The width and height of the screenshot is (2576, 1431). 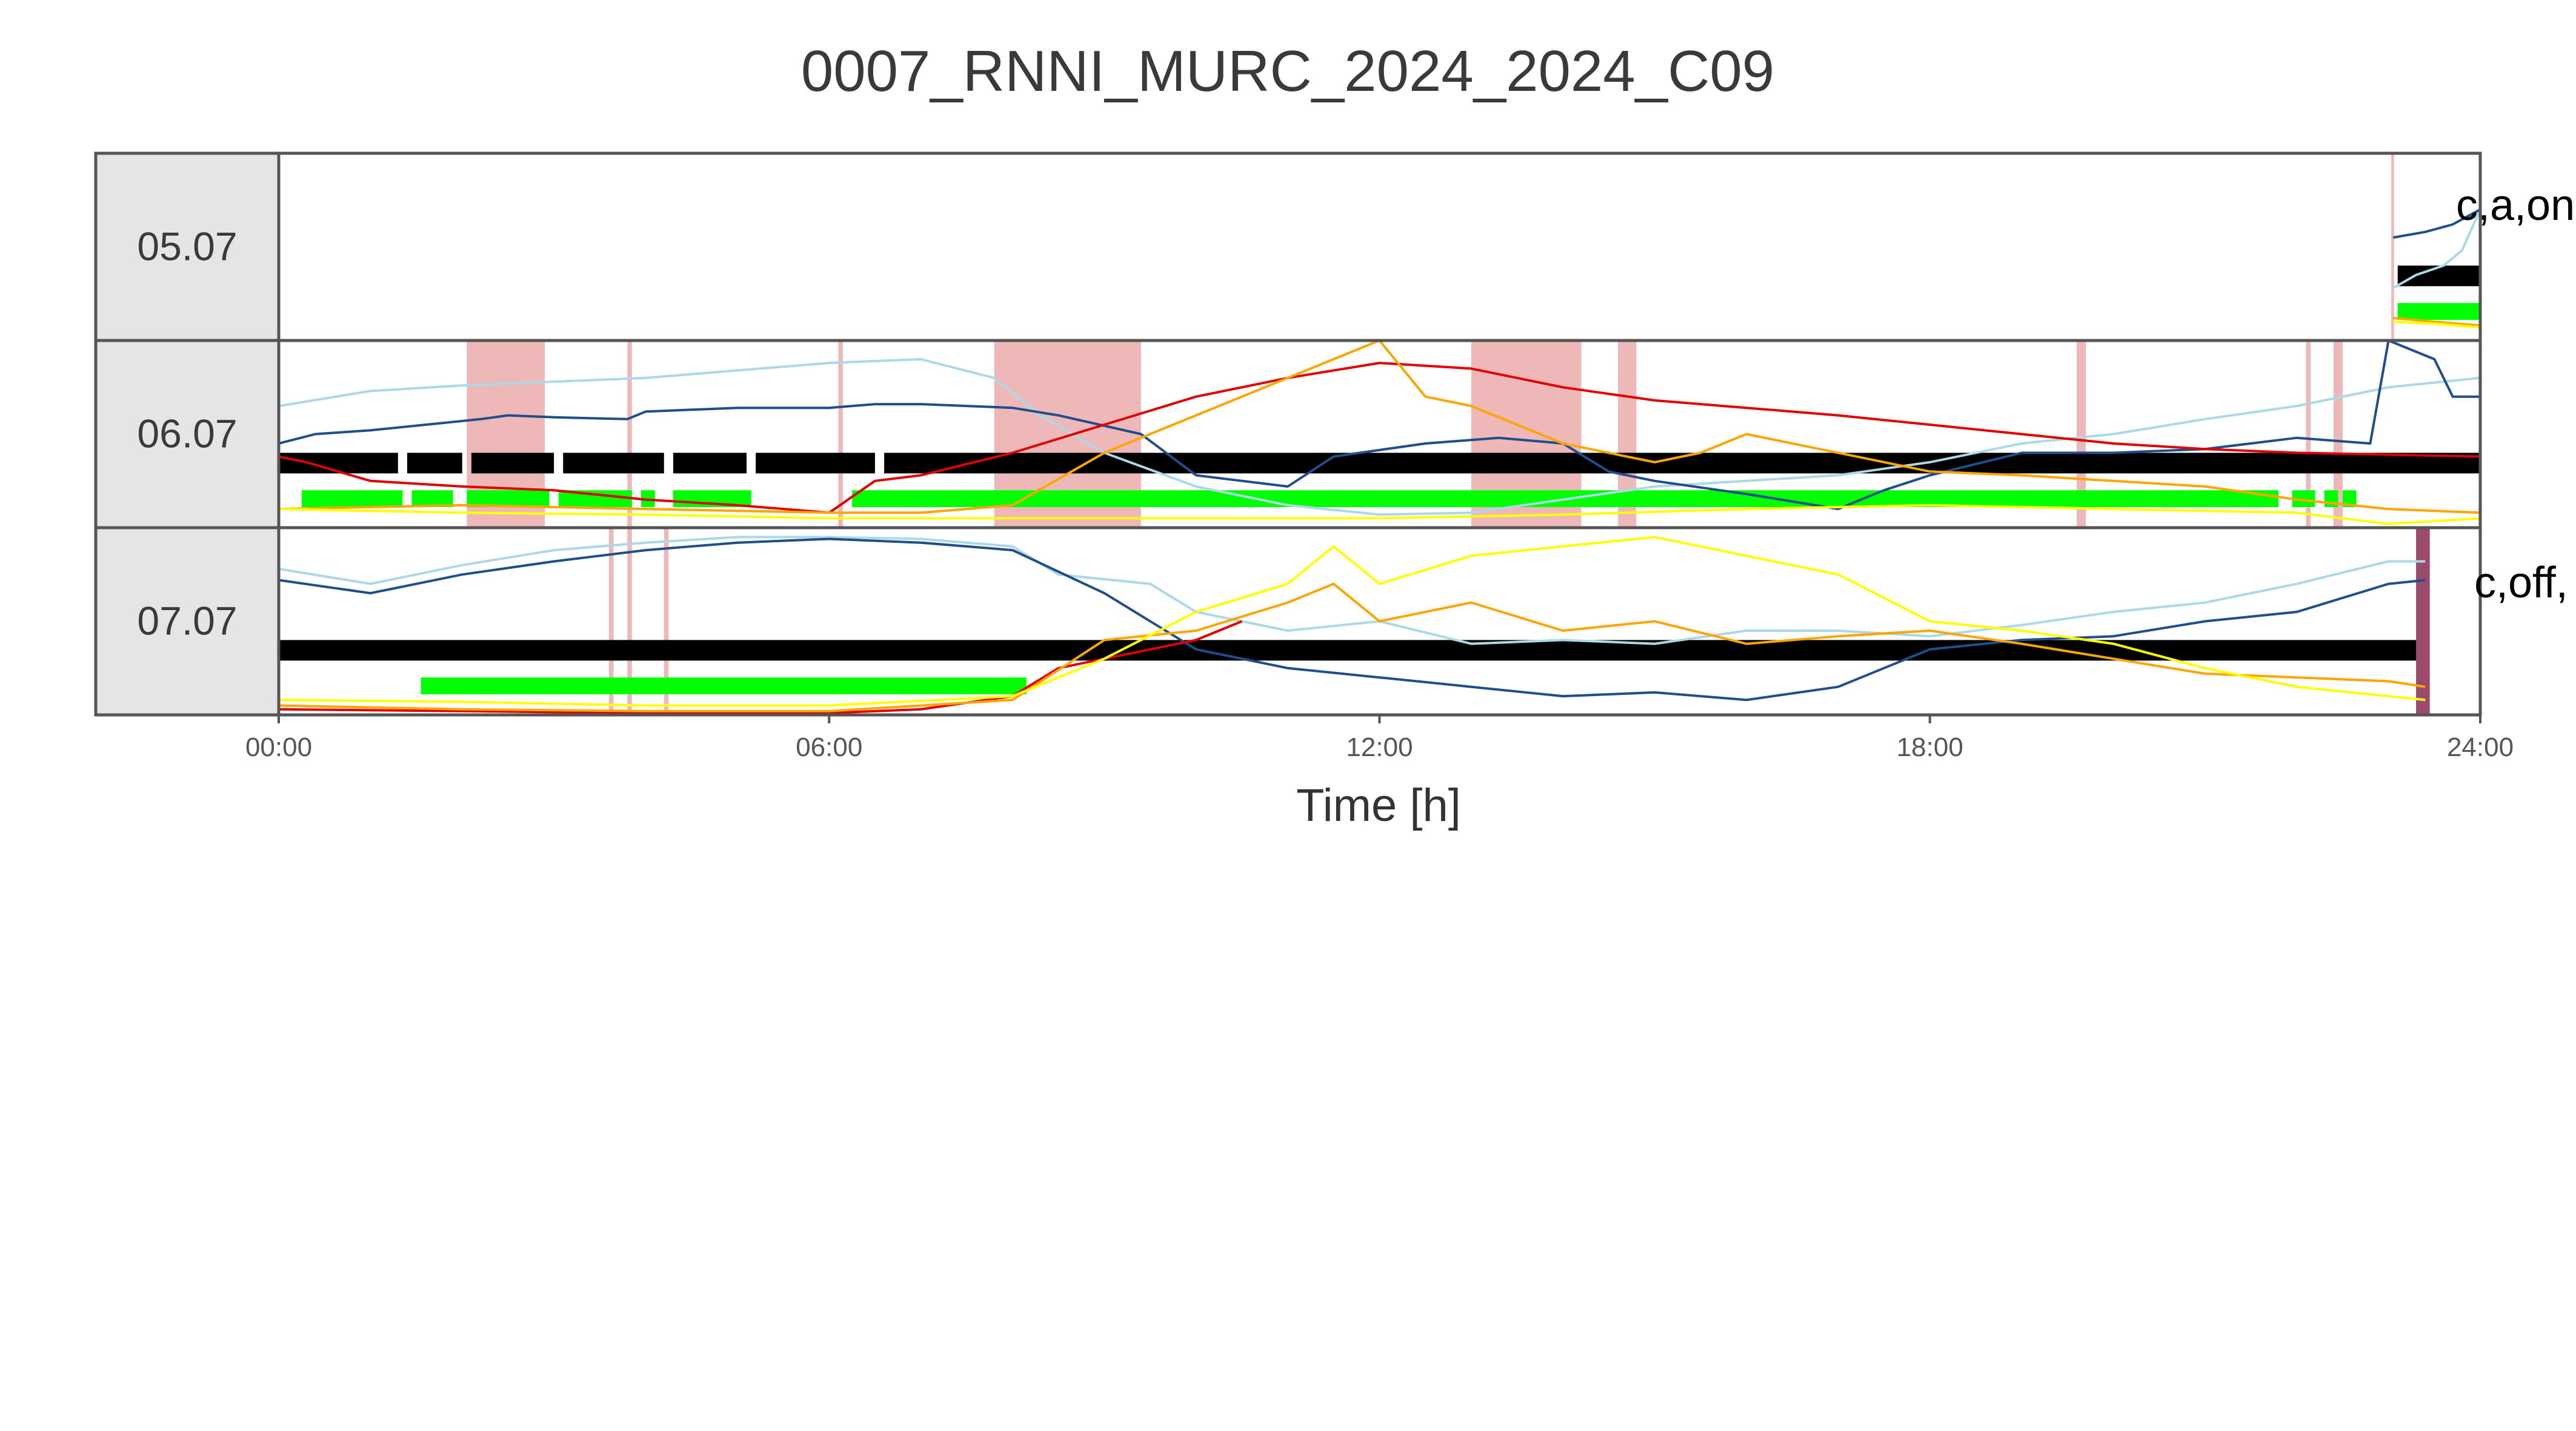 I want to click on facet-strip-label: 07.07, so click(x=187, y=621).